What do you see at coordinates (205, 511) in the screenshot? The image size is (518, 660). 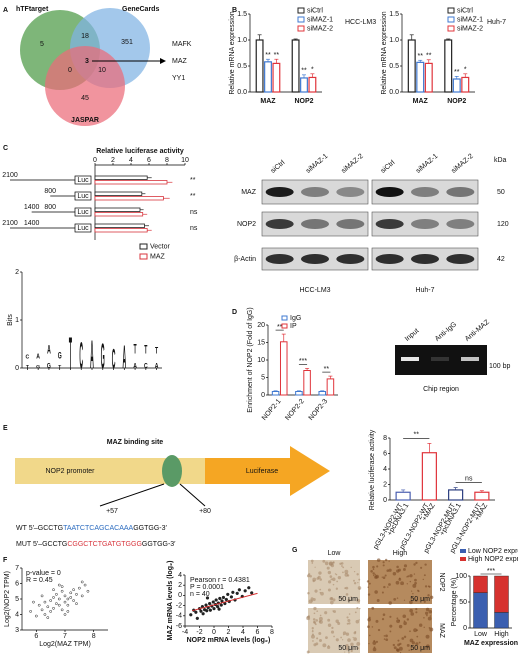 I see `position: +80` at bounding box center [205, 511].